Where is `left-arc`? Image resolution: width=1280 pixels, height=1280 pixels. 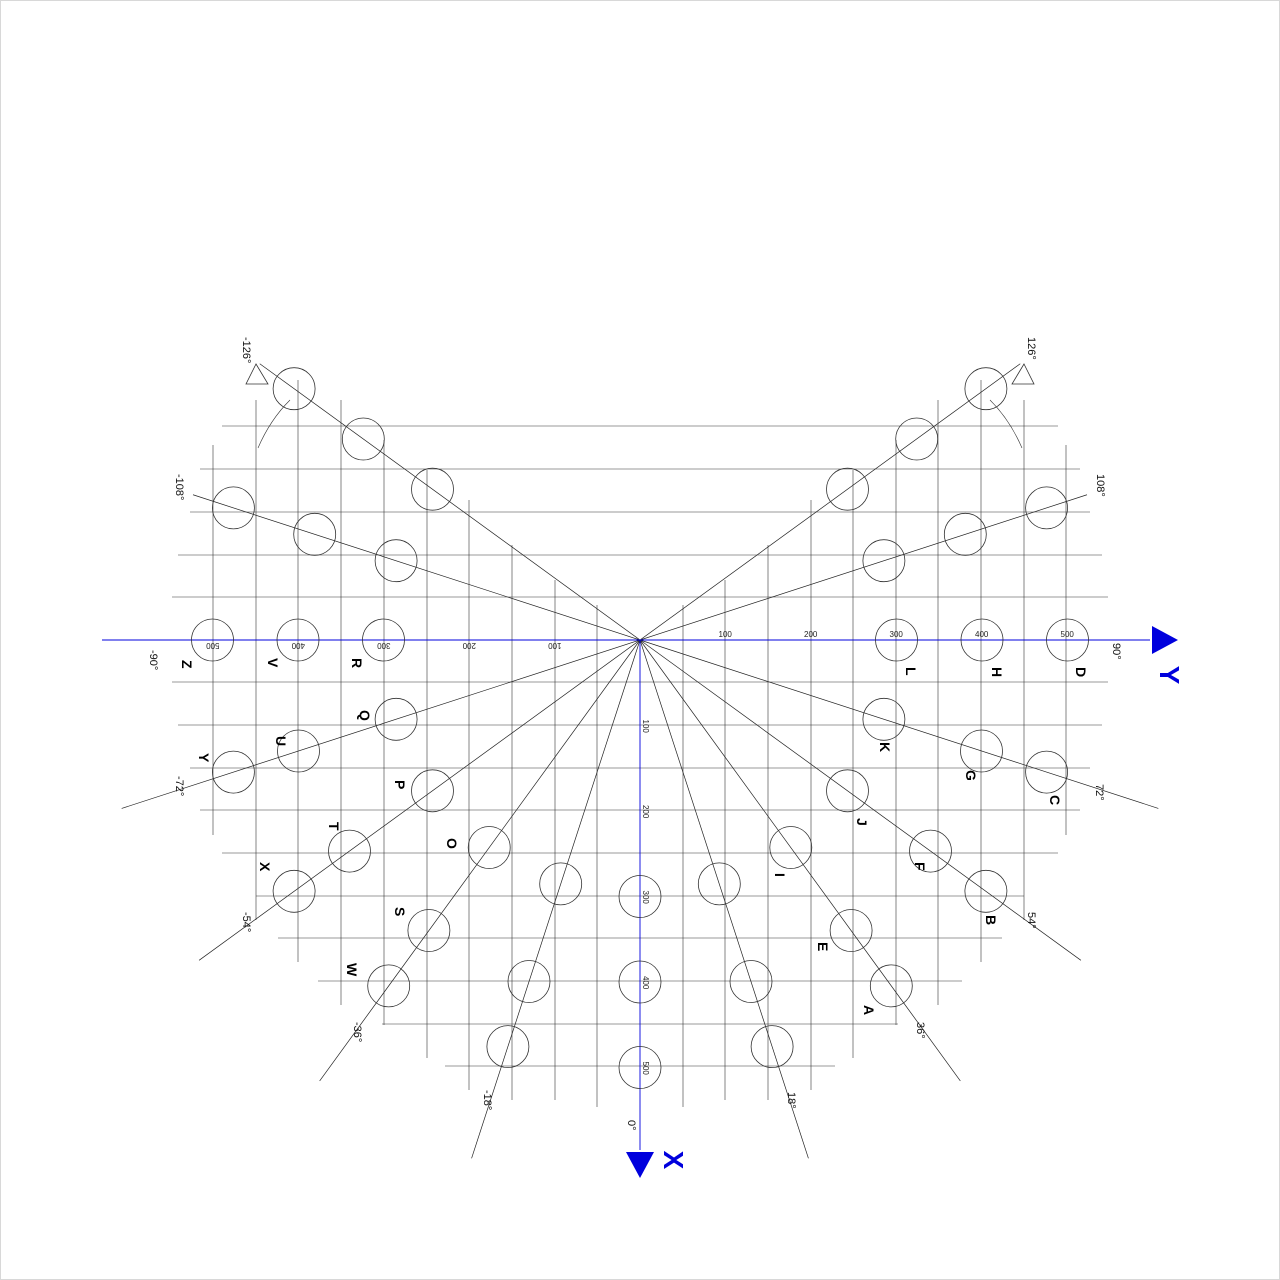 left-arc is located at coordinates (274, 424).